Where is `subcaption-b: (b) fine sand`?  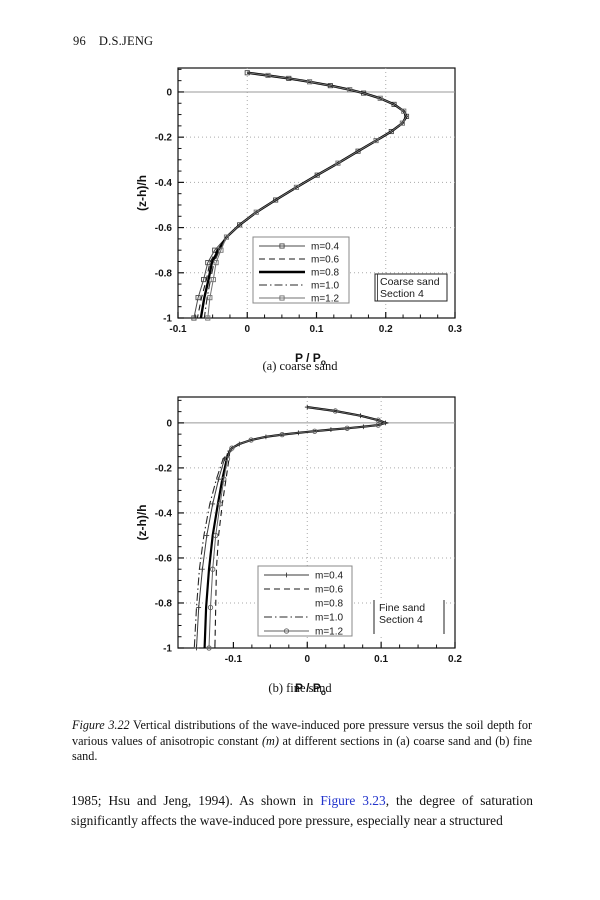
subcaption-b: (b) fine sand is located at coordinates (300, 688).